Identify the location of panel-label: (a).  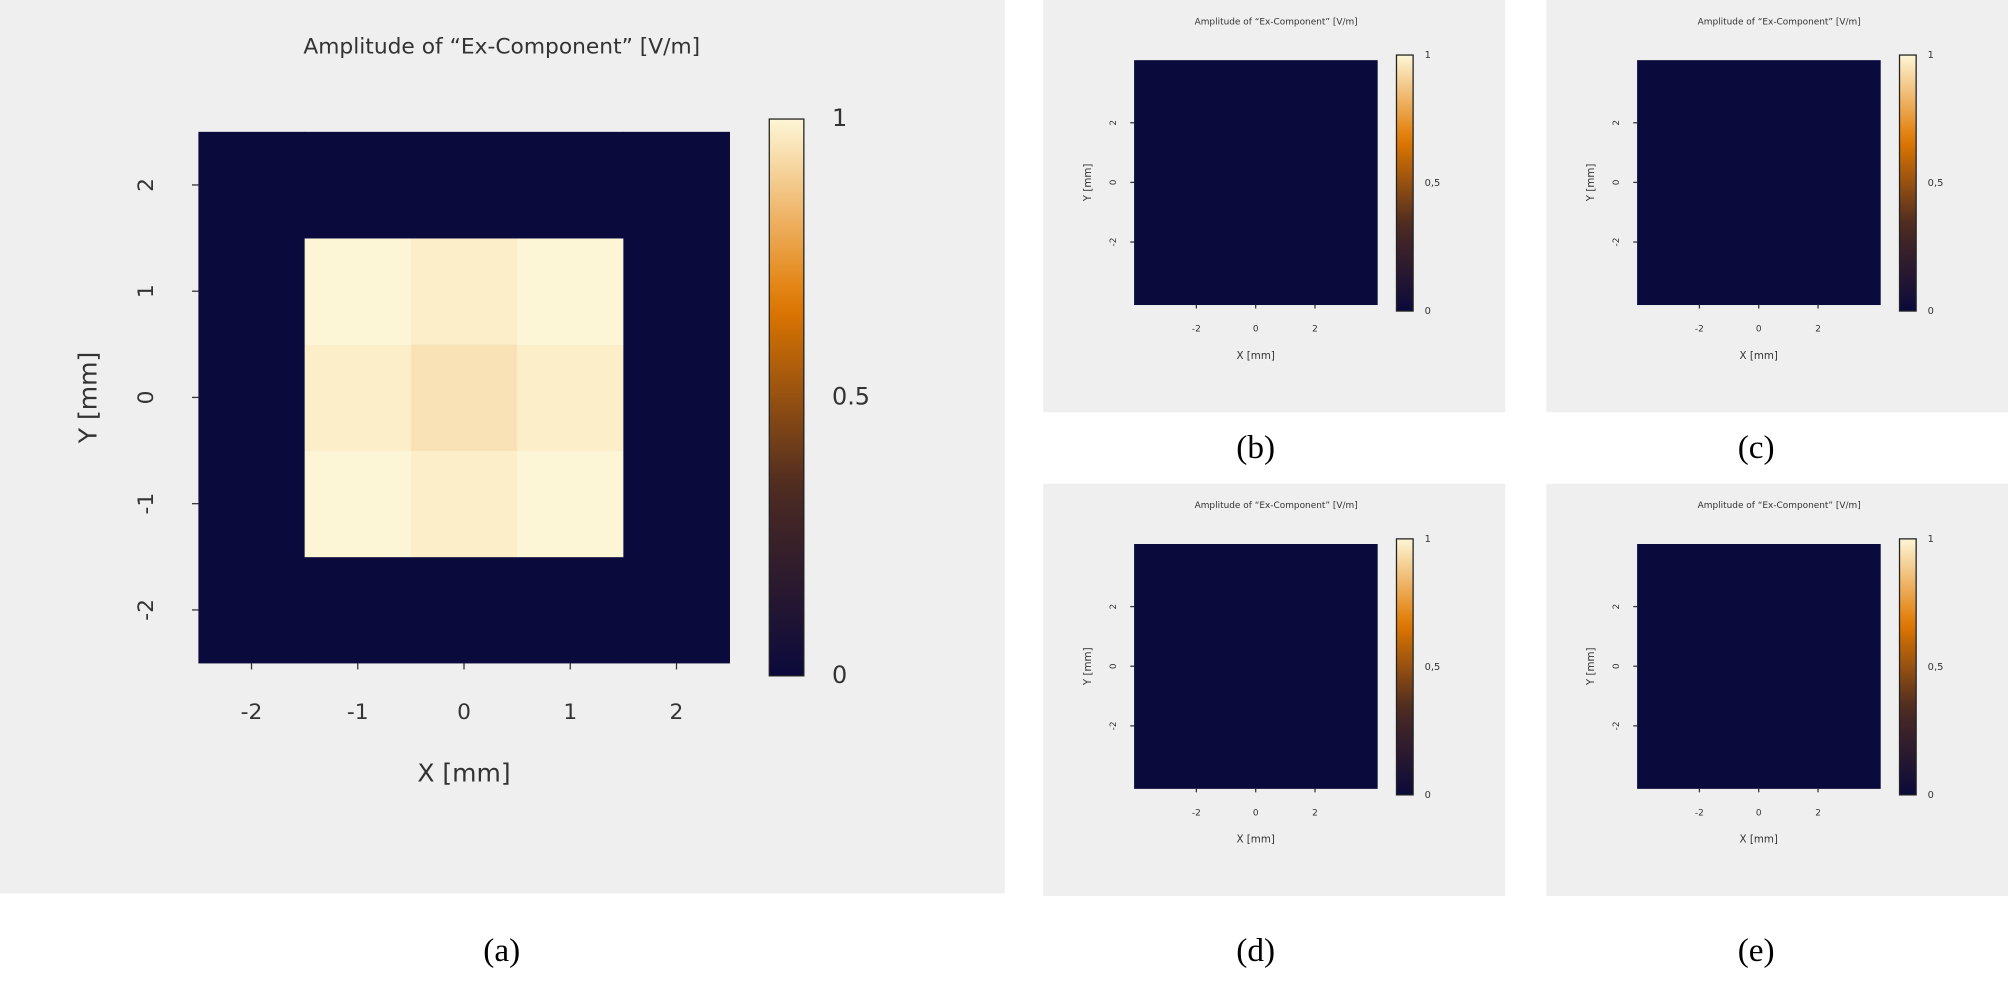
(501, 950).